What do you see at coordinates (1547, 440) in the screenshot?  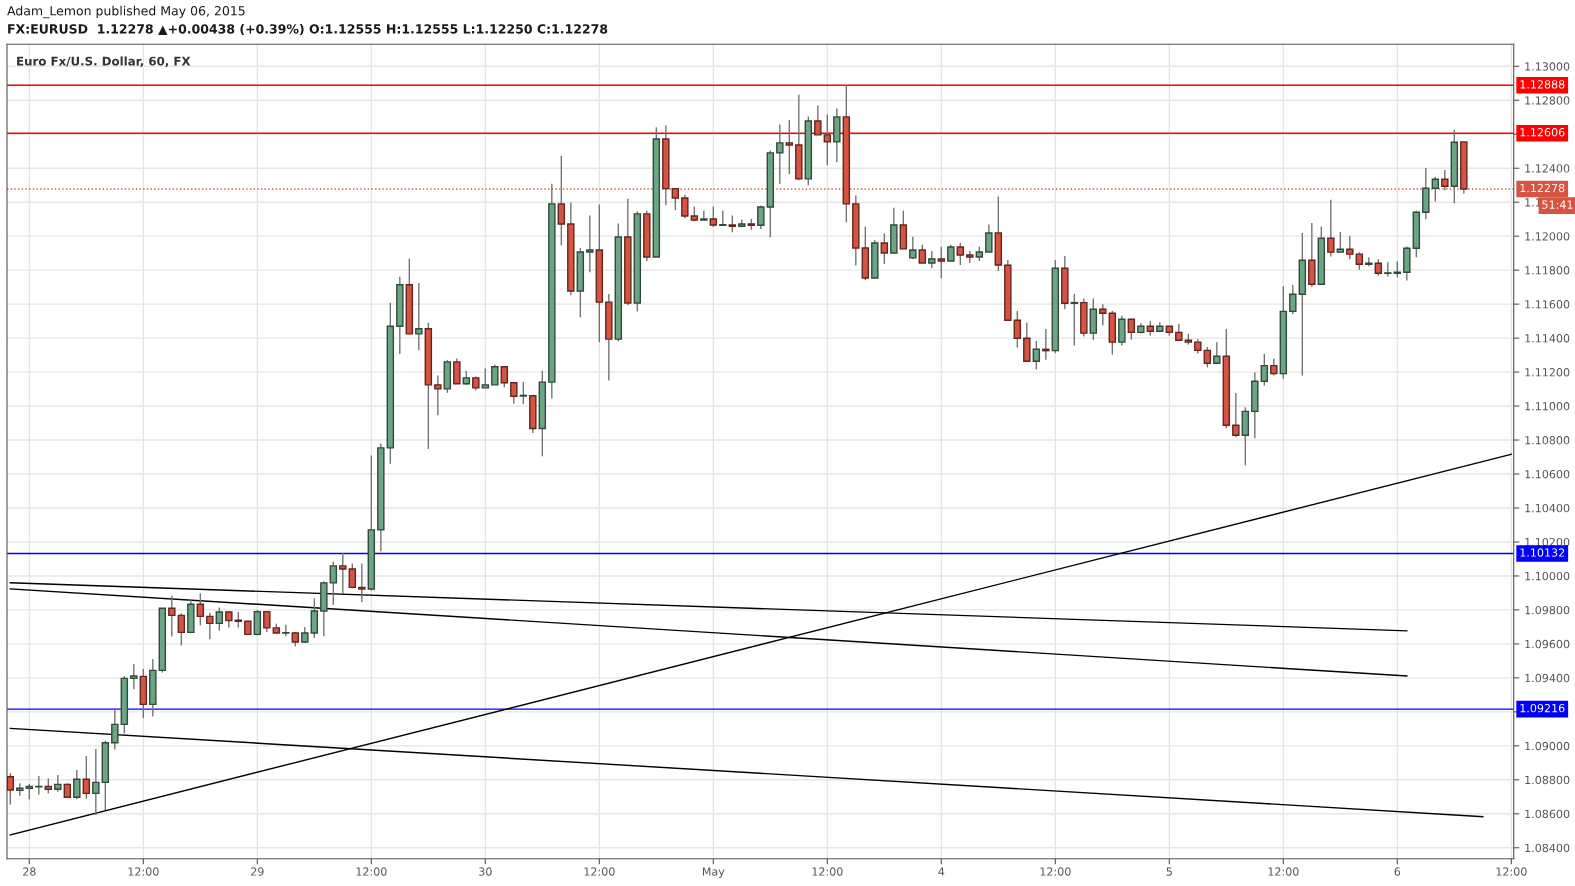 I see `y-tick-label: 1.10800` at bounding box center [1547, 440].